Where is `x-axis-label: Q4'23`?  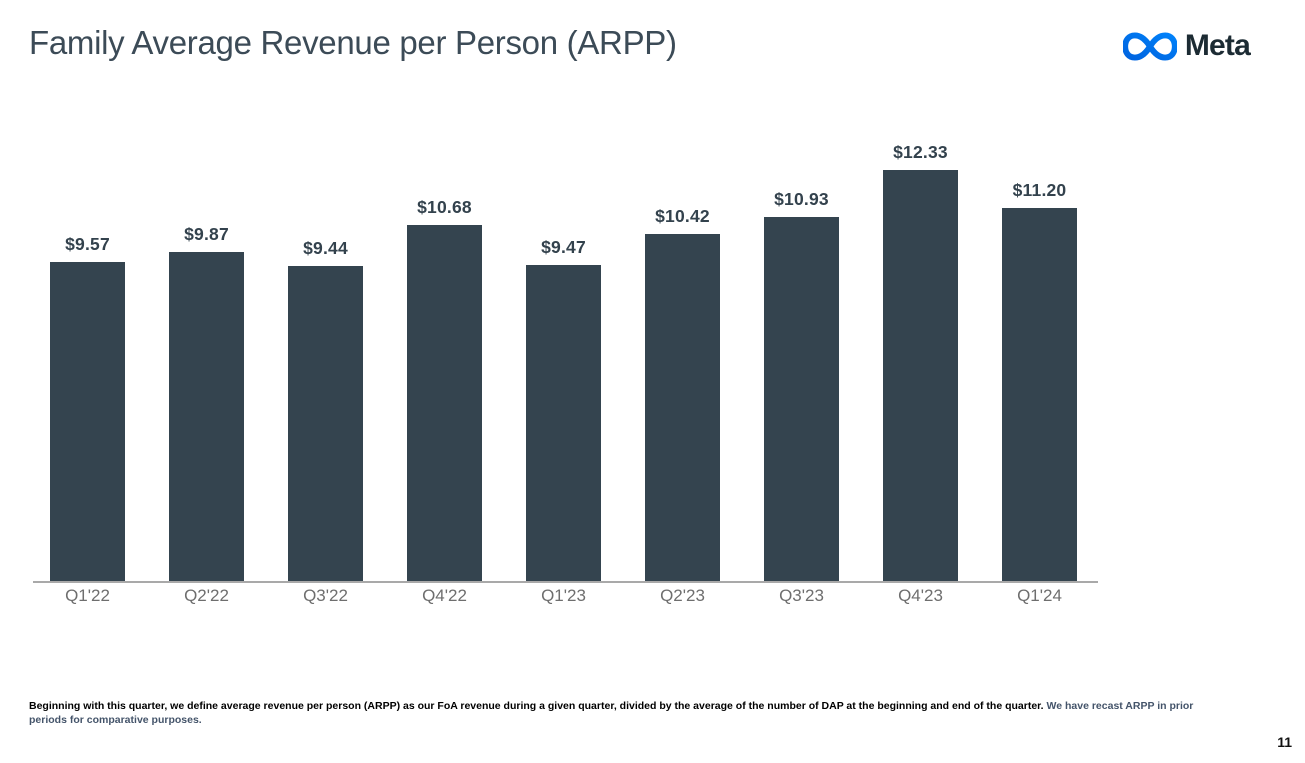 x-axis-label: Q4'23 is located at coordinates (920, 595).